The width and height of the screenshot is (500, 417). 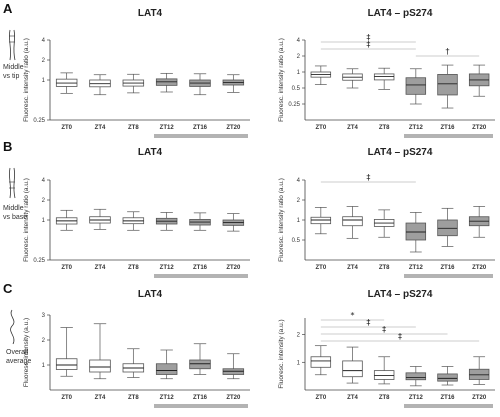 What do you see at coordinates (281, 353) in the screenshot?
I see `y-axis-label: Fluoresc. intensity (a.u.)` at bounding box center [281, 353].